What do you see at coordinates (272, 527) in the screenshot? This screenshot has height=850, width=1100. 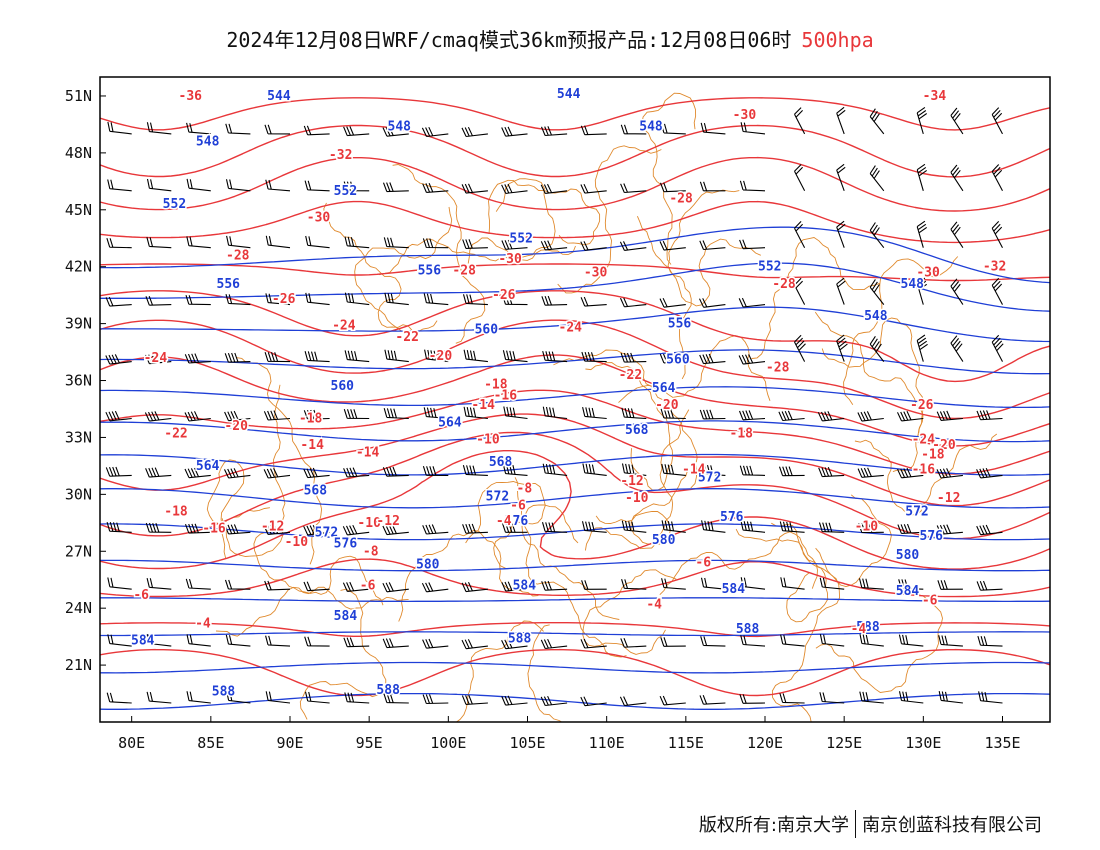 I see `temperature-contour-label: -12` at bounding box center [272, 527].